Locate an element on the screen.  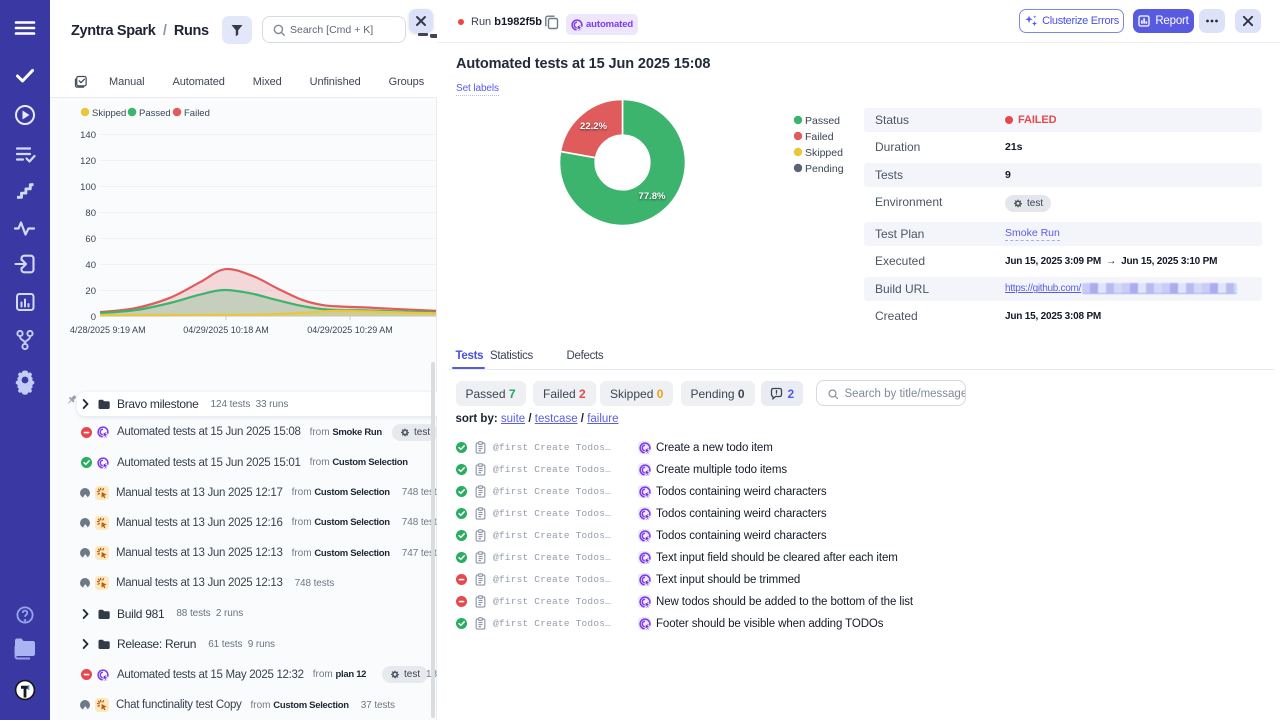
svg-text: 60 is located at coordinates (90, 239).